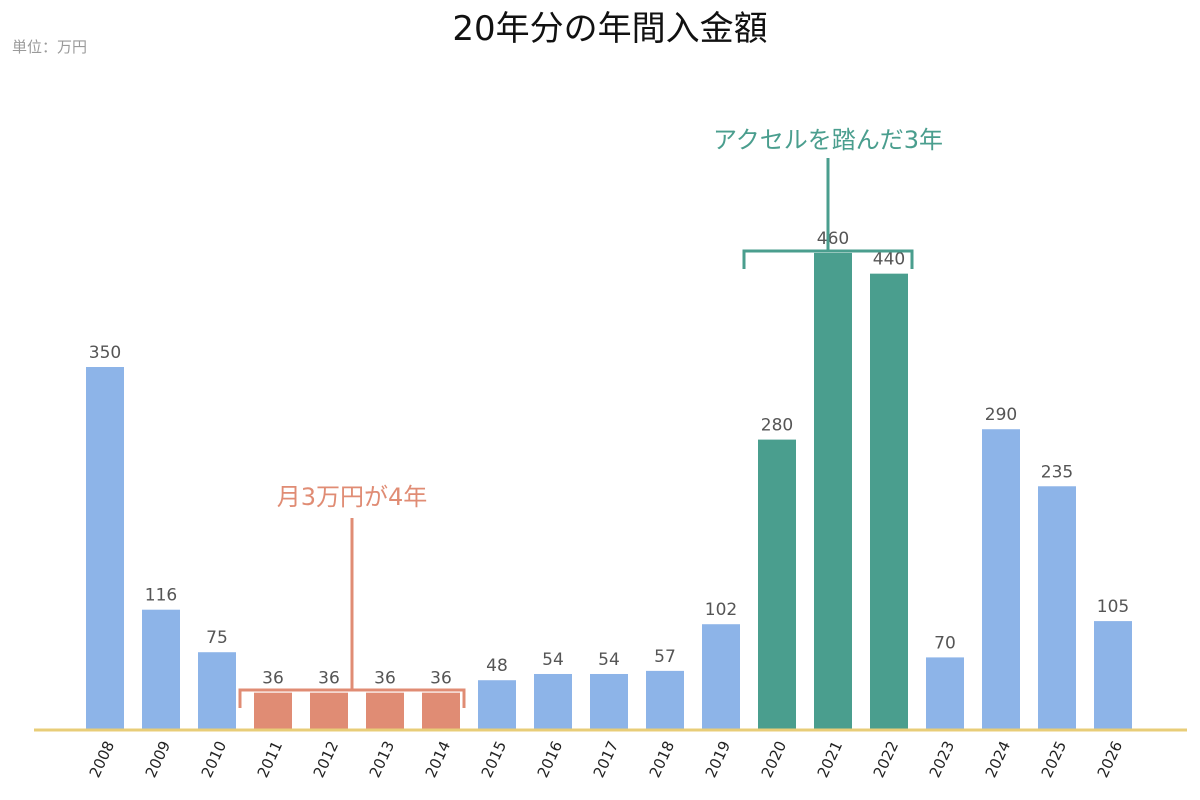 Image resolution: width=1200 pixels, height=800 pixels. I want to click on bar-2026, so click(1113, 675).